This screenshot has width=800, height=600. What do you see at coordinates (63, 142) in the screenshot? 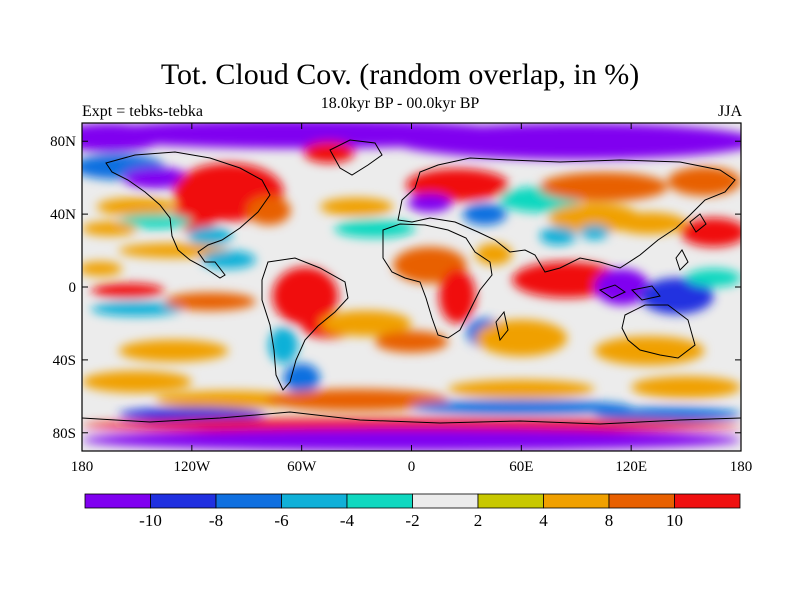
I see `lat-tick-label: 80N` at bounding box center [63, 142].